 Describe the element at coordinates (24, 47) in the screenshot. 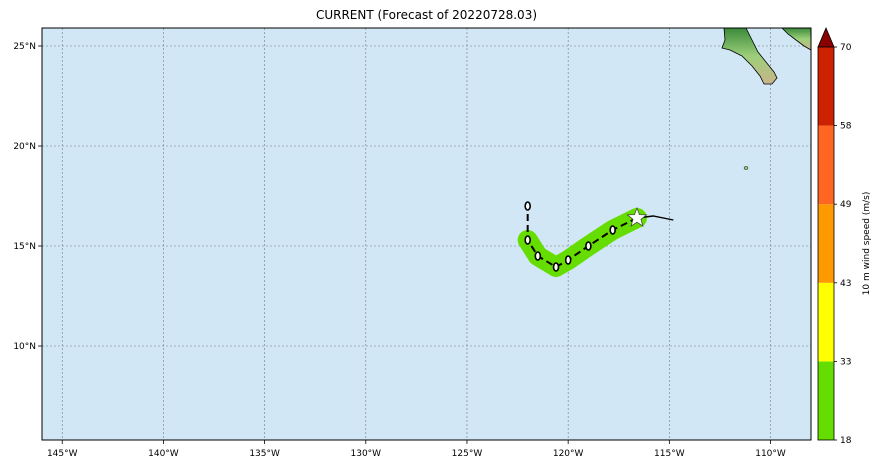

I see `lat-tick-label: 25°N` at that location.